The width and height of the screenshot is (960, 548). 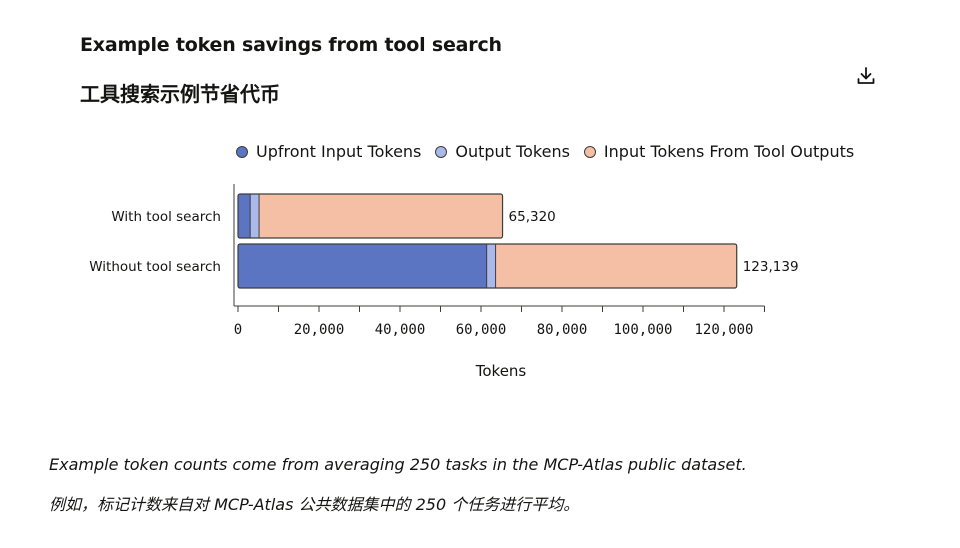 What do you see at coordinates (319, 330) in the screenshot?
I see `x-tick-label: 20,000` at bounding box center [319, 330].